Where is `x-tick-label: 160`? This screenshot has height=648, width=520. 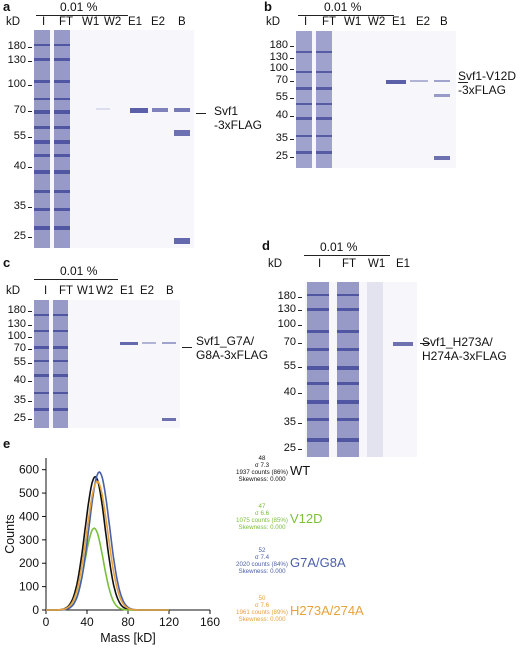
x-tick-label: 160 is located at coordinates (210, 622).